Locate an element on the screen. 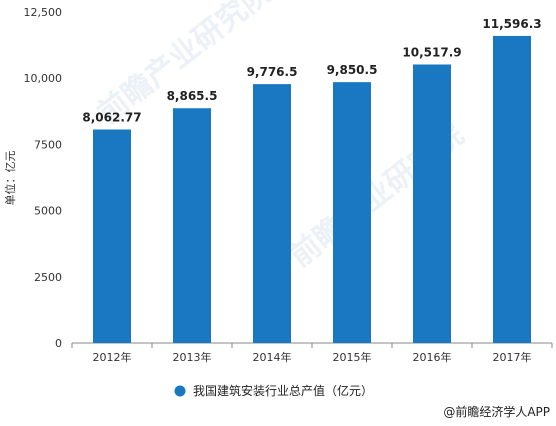 This screenshot has width=556, height=426. source-credit: @前瞻经济学人APP is located at coordinates (496, 411).